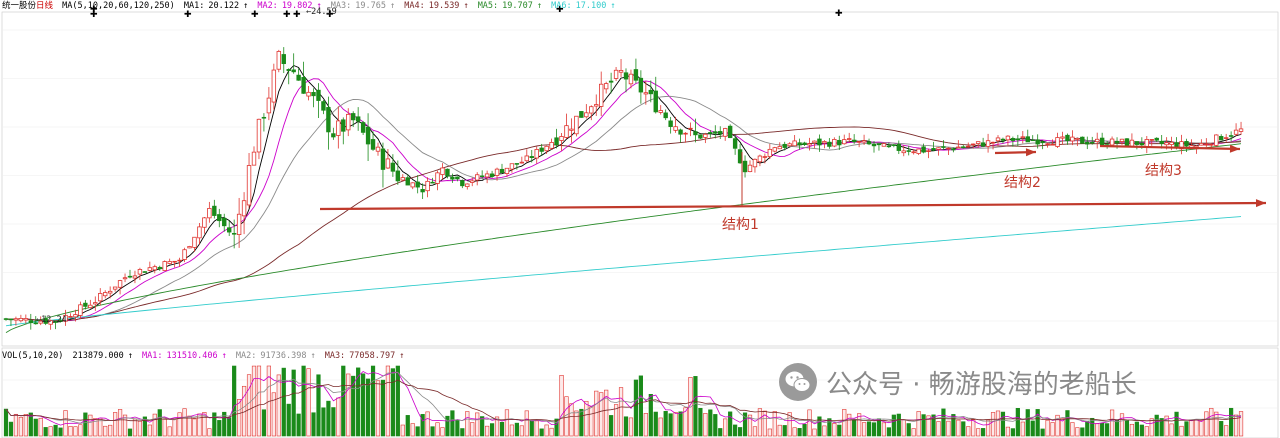 This screenshot has width=1280, height=438. Describe the element at coordinates (1030, 152) in the screenshot. I see `structure2-arrow-head` at that location.